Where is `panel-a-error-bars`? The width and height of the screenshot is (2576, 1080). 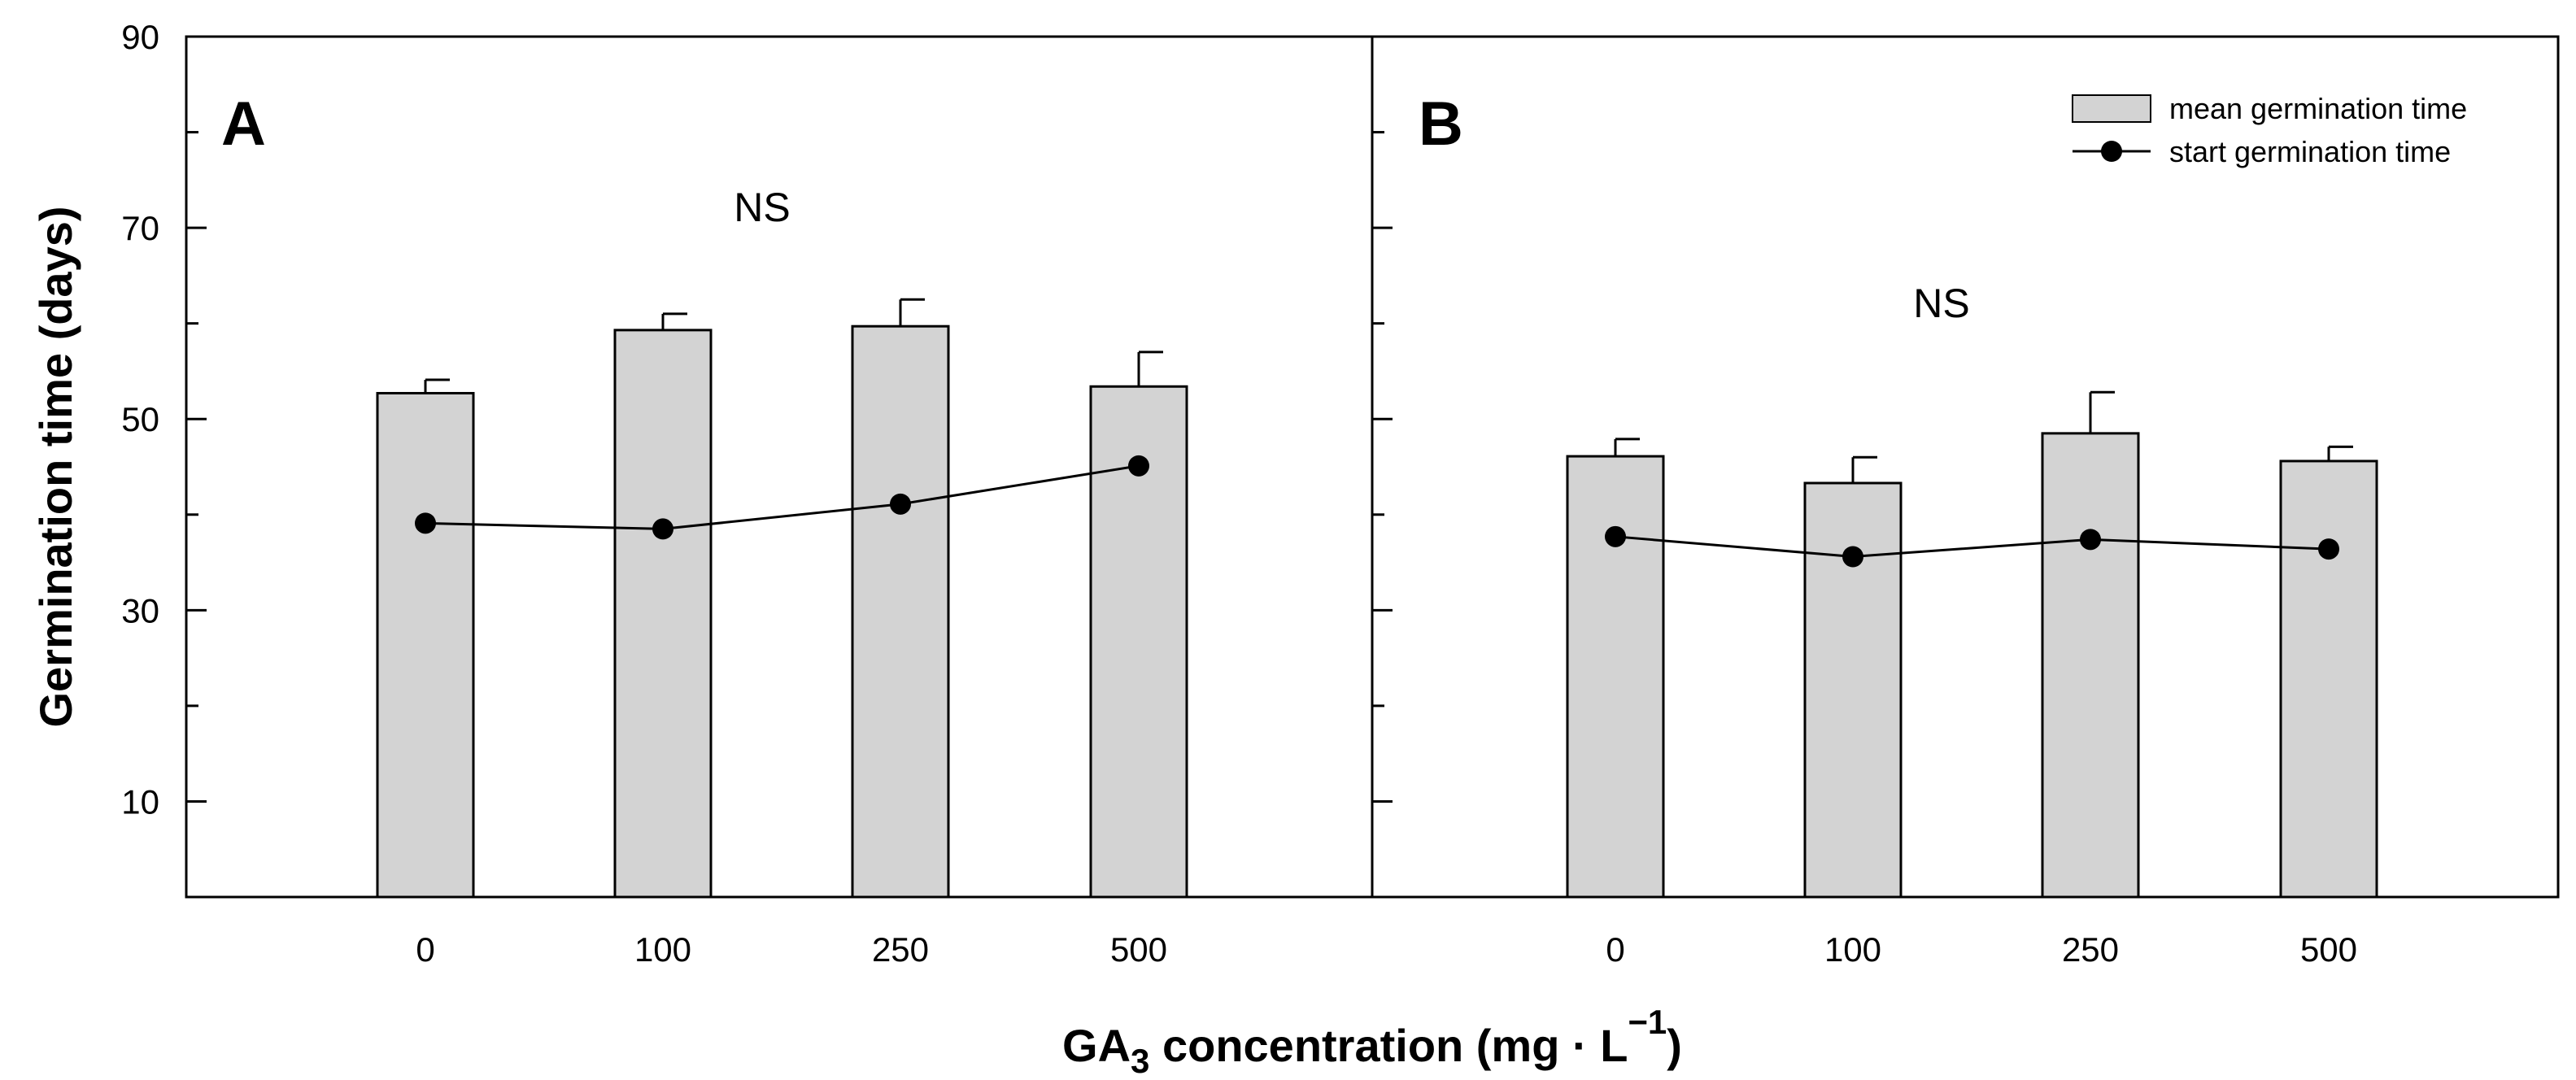 panel-a-error-bars is located at coordinates (793, 346).